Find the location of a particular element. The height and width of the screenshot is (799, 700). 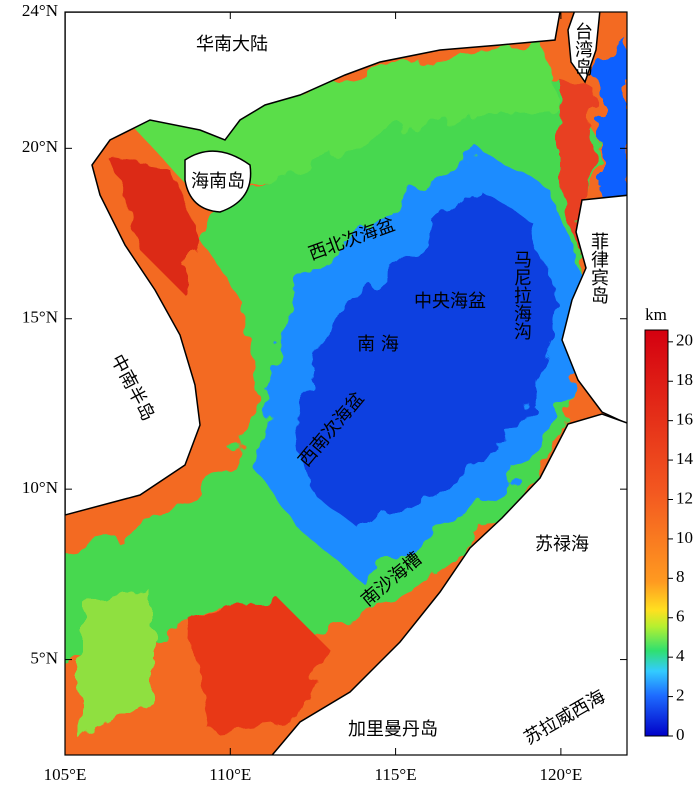

place-label: 加里曼丹岛 is located at coordinates (393, 729).